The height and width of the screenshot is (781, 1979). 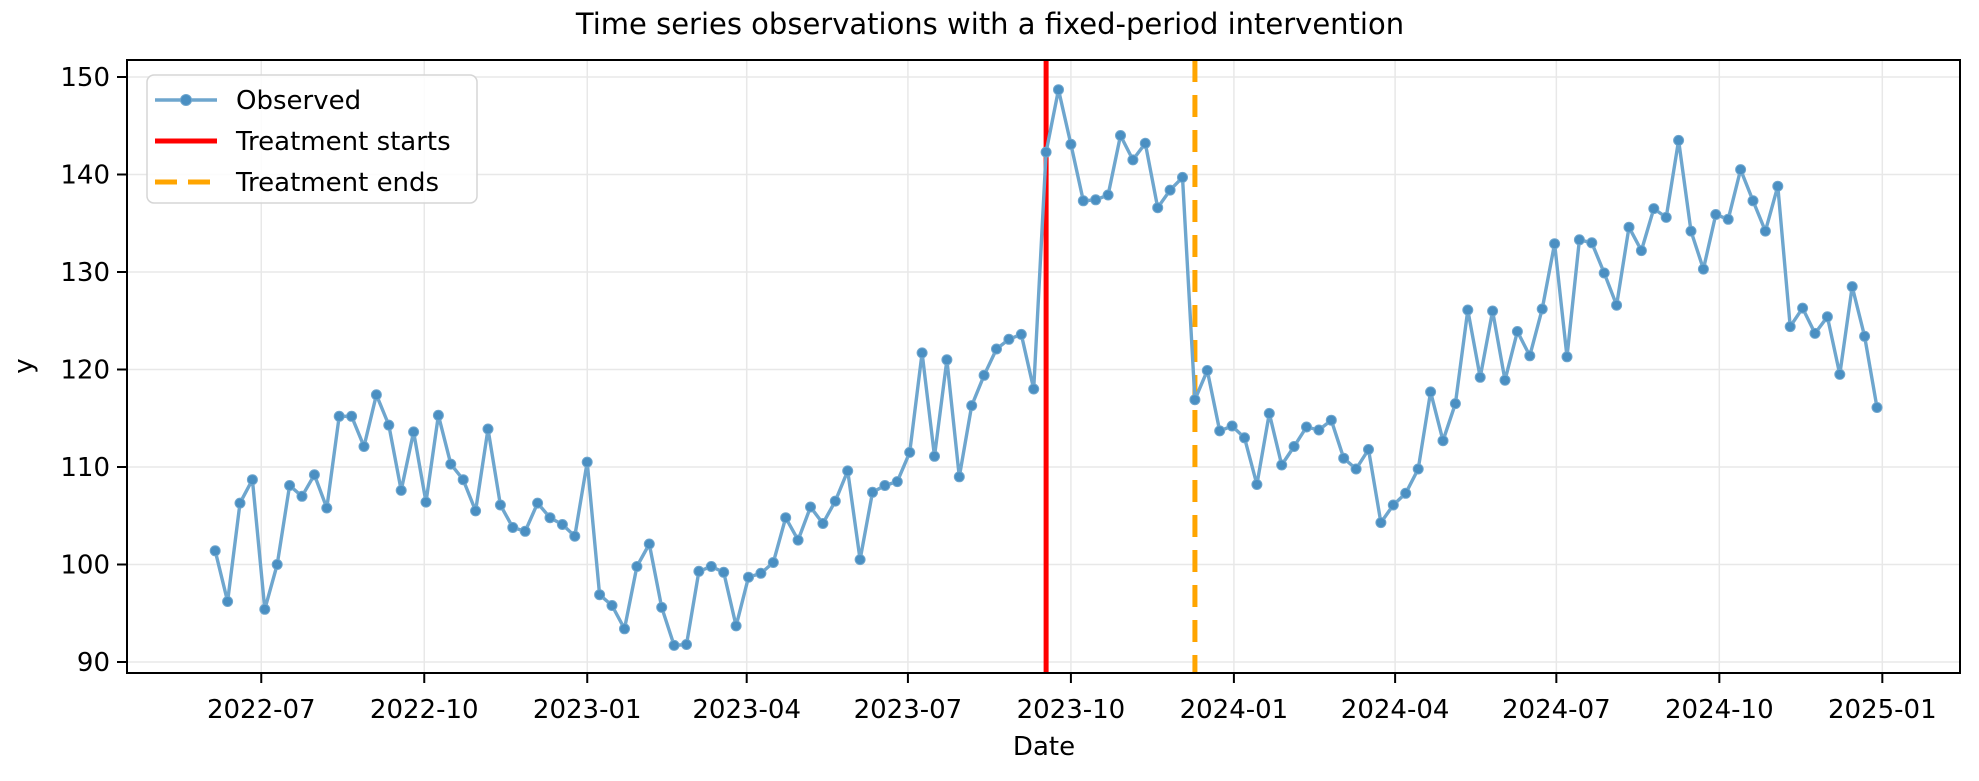 I want to click on legend-item-observed: Observed, so click(x=258, y=101).